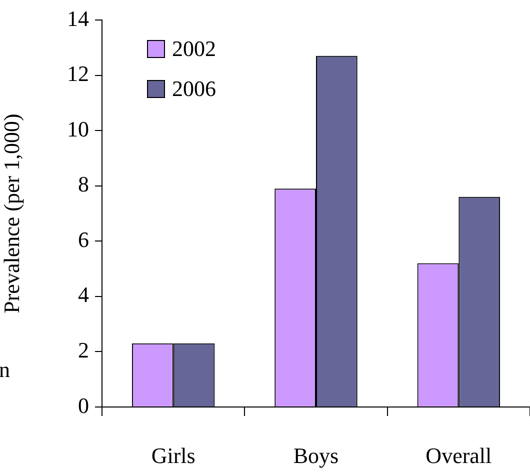  What do you see at coordinates (78, 73) in the screenshot?
I see `y-tick-label: 12` at bounding box center [78, 73].